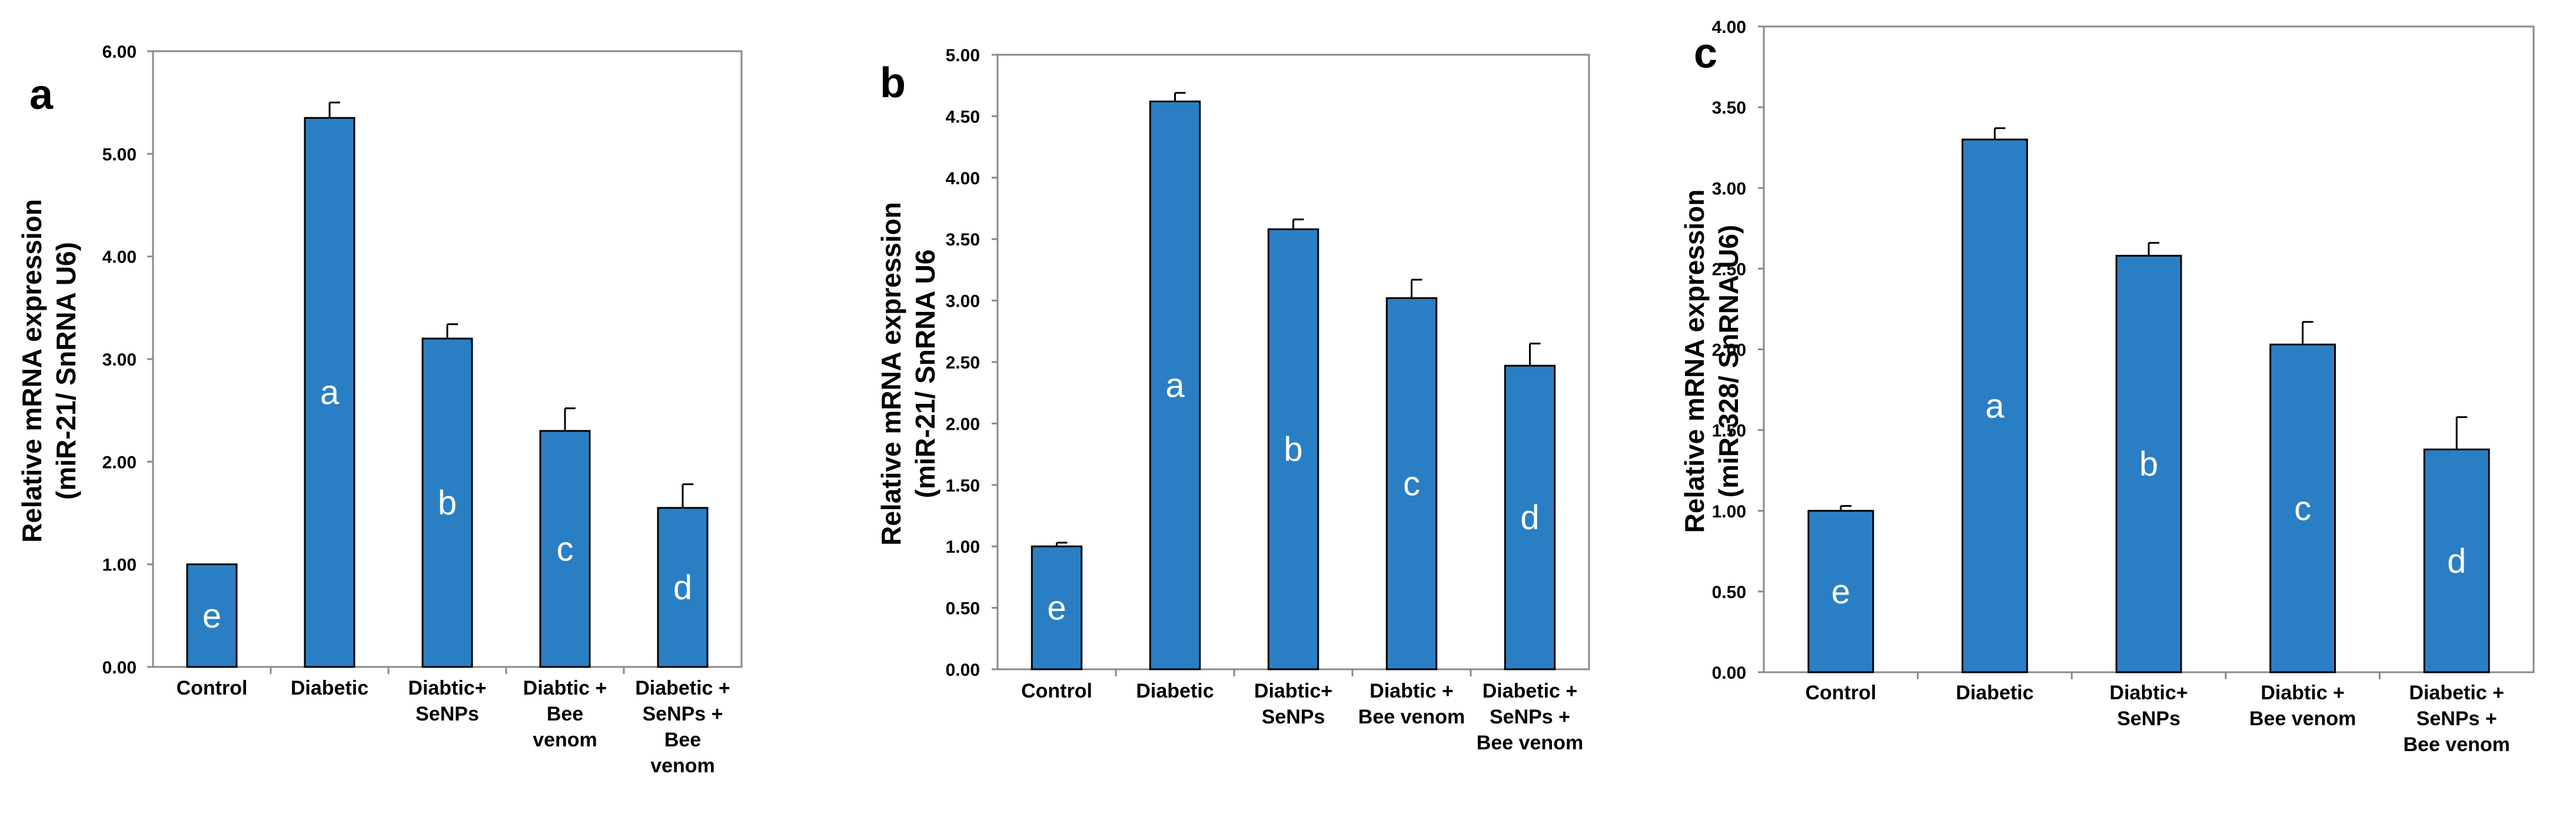 The height and width of the screenshot is (840, 2576). I want to click on panel-letter: a, so click(41, 94).